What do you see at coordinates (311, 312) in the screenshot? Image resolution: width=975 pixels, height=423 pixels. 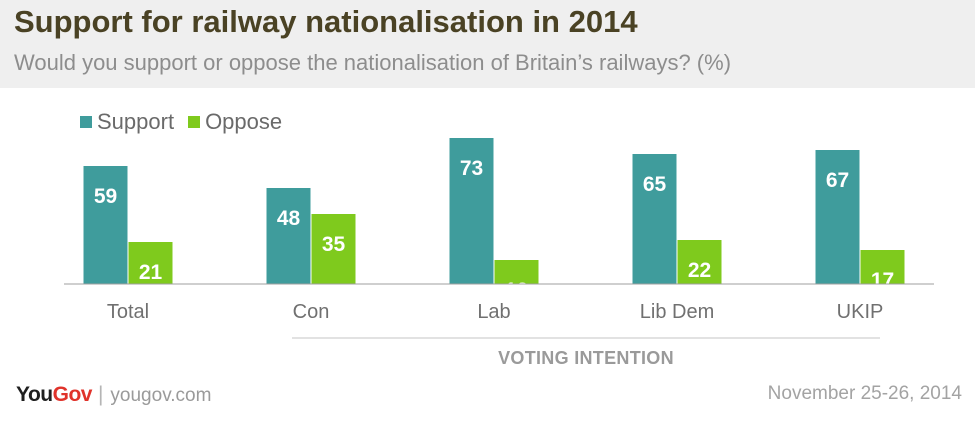 I see `x-tick-label: Con` at bounding box center [311, 312].